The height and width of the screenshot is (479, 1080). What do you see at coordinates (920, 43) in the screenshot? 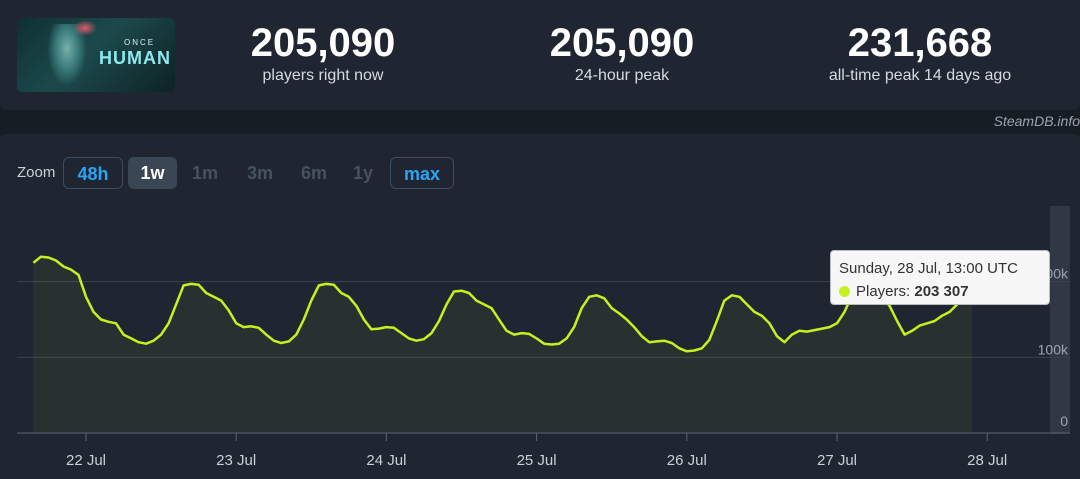
I see `stat-value: 231,668` at bounding box center [920, 43].